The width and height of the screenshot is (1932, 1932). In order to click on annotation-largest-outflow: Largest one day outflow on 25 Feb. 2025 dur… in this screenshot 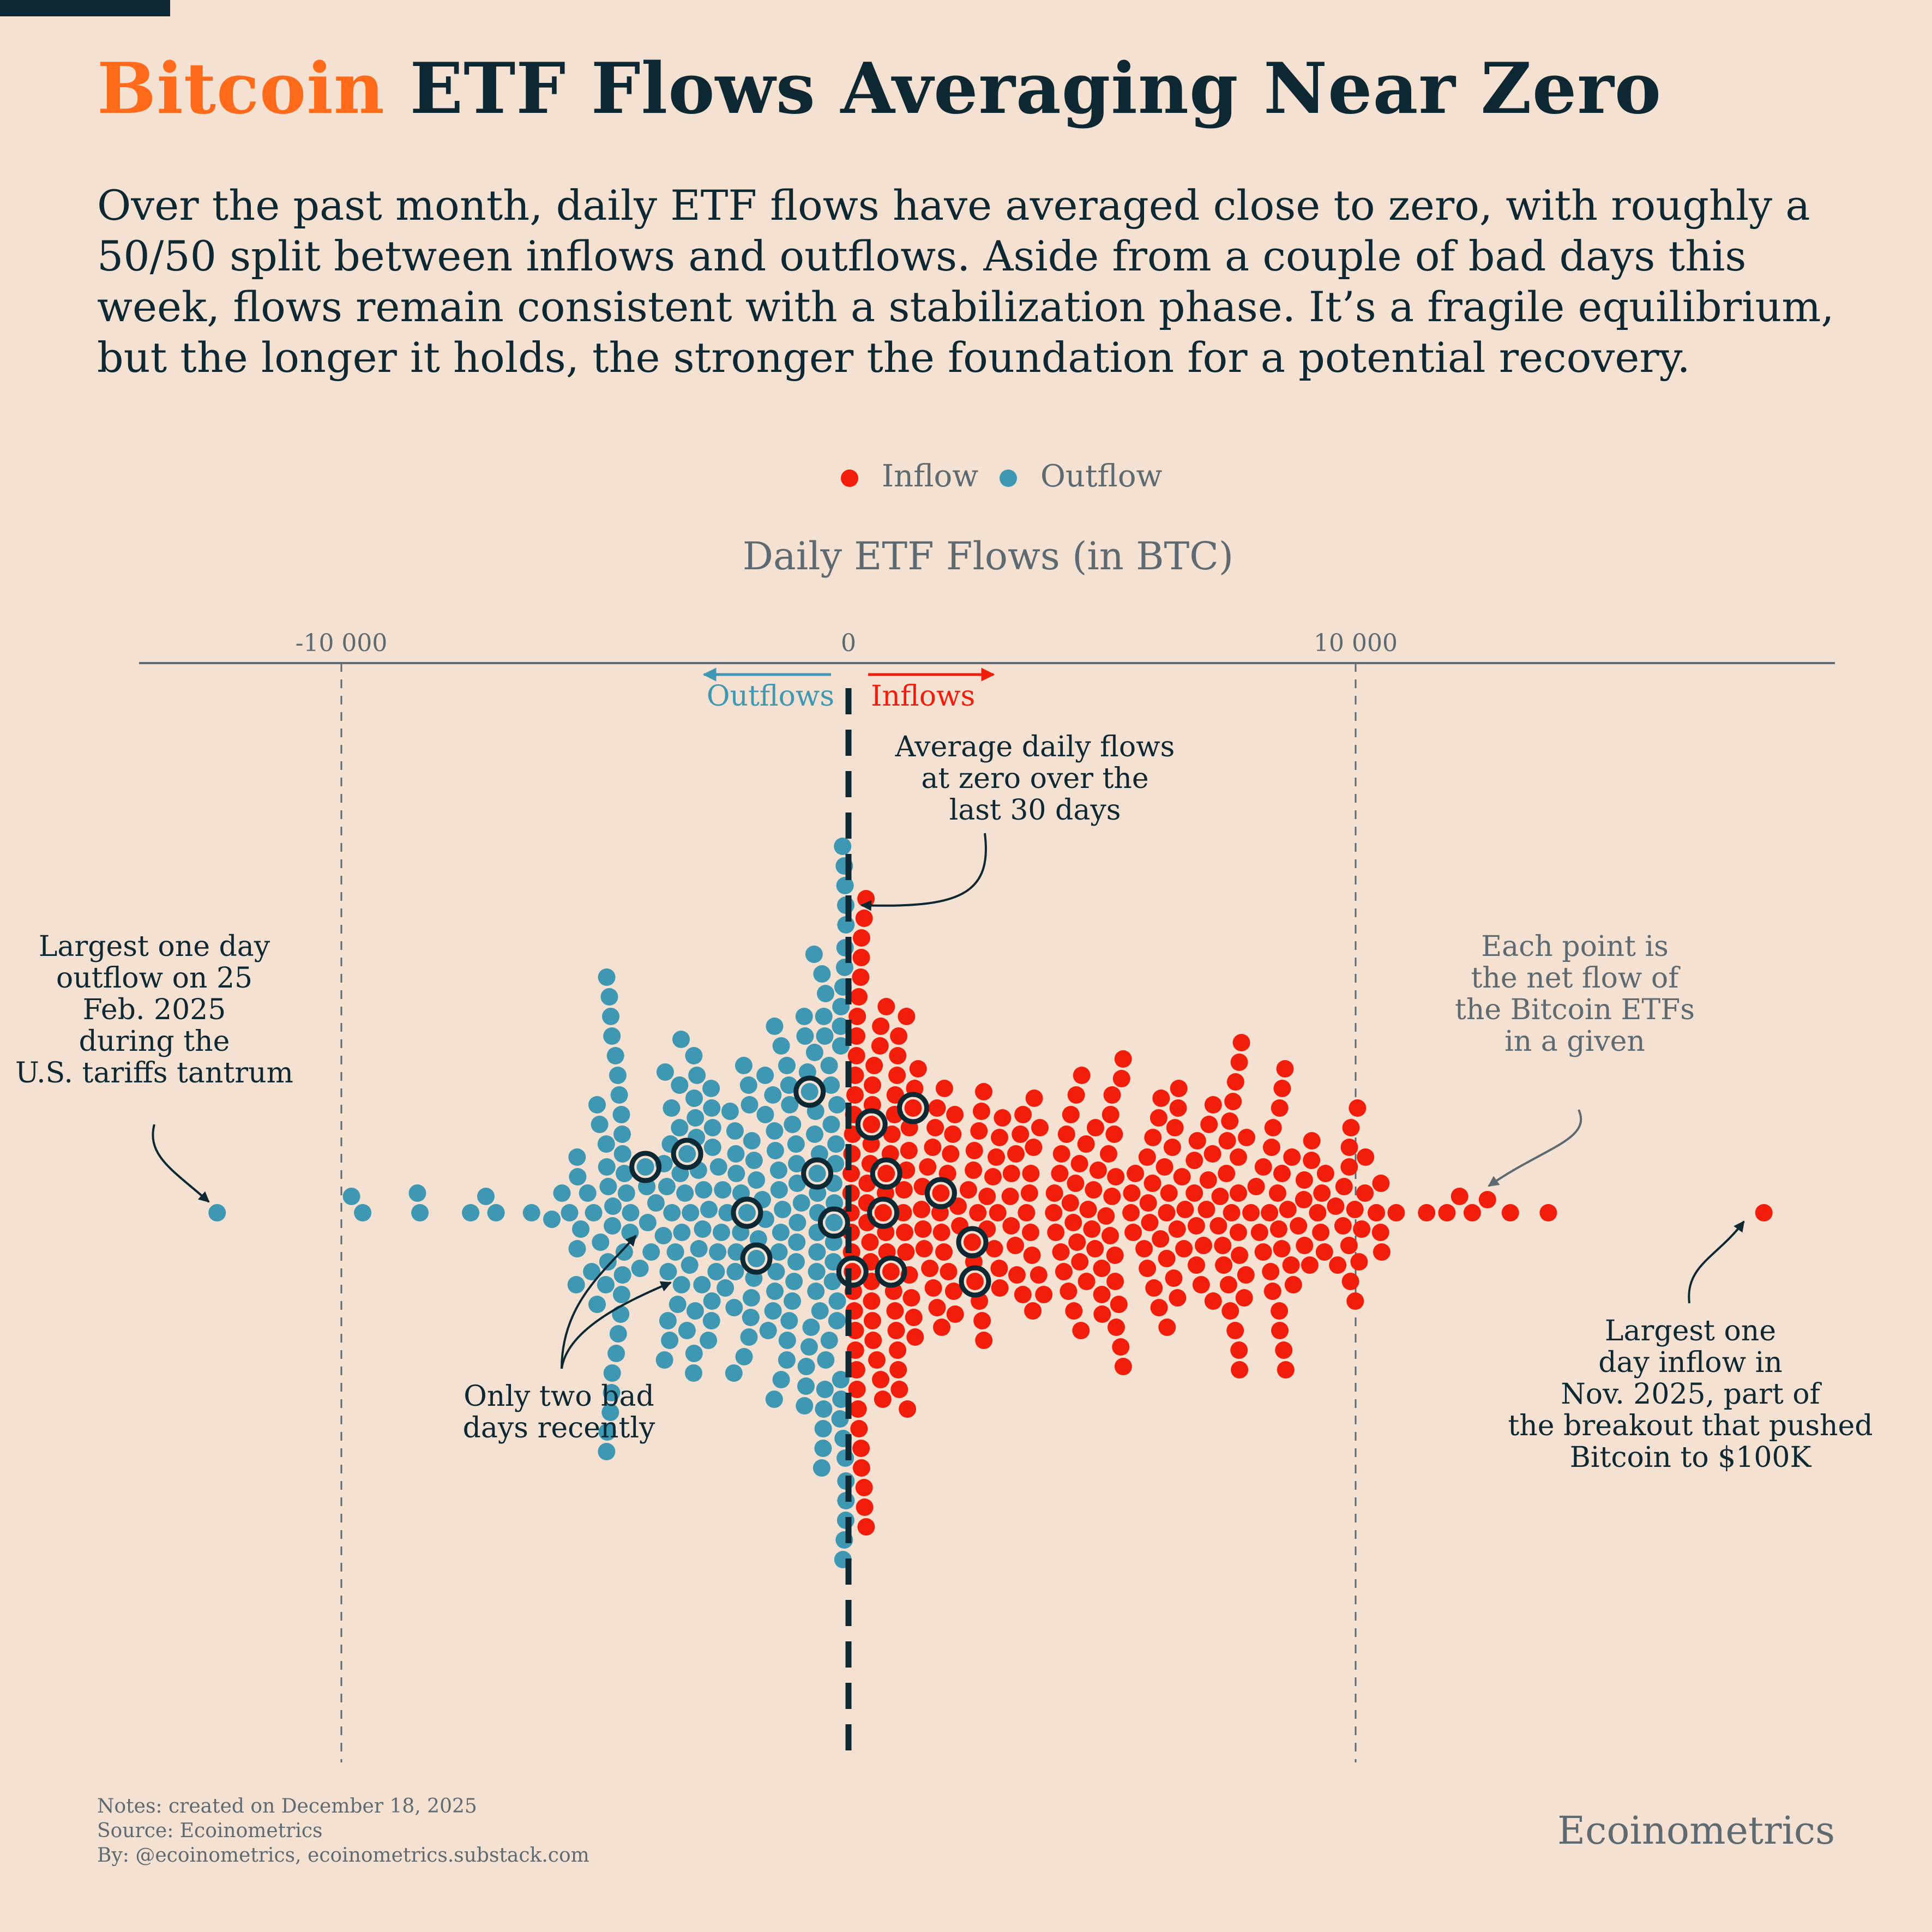, I will do `click(154, 1010)`.